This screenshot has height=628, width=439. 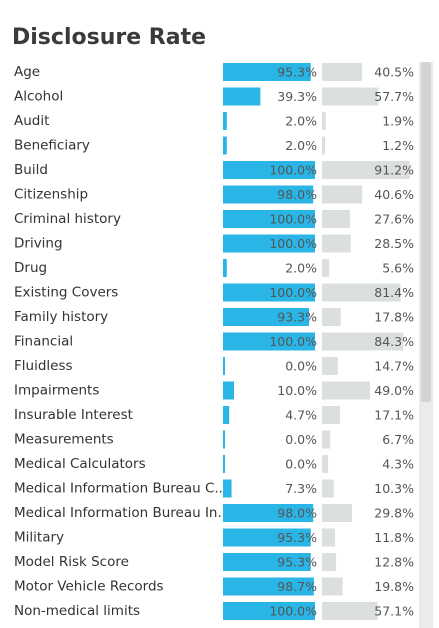 I want to click on category-label: Fluidless, so click(x=43, y=366).